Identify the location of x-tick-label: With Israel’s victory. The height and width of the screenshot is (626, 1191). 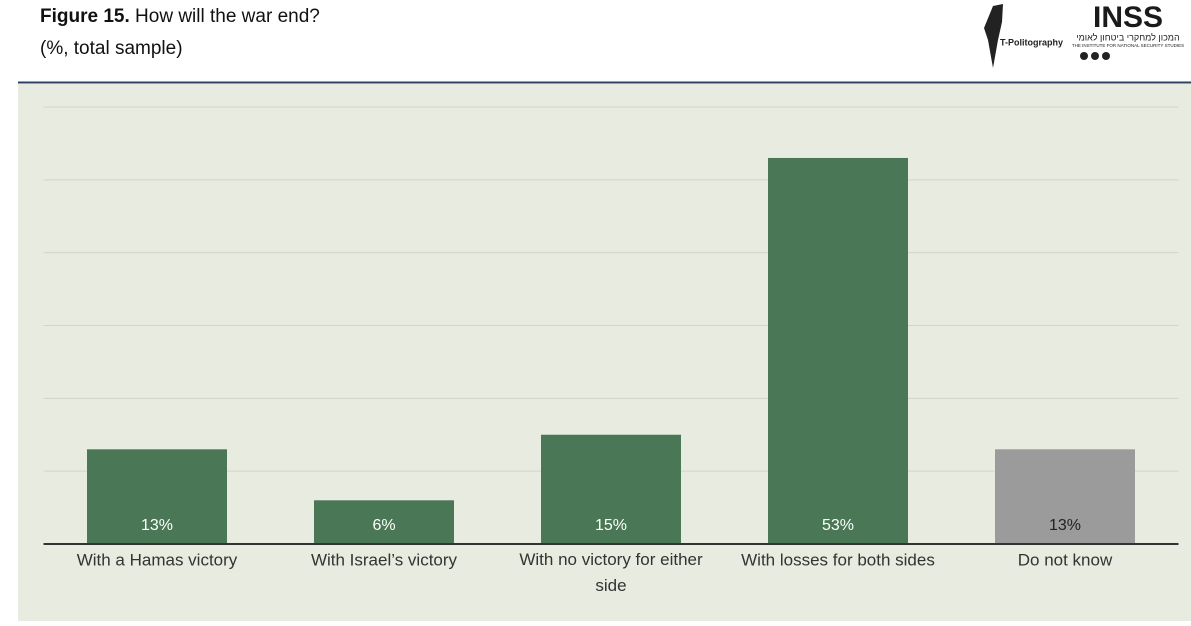
(384, 559).